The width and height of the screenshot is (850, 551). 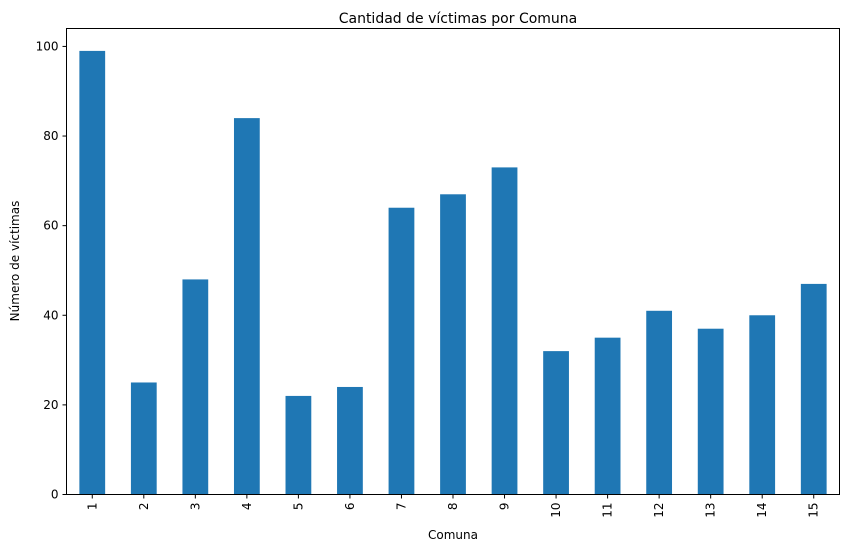 I want to click on x-tick-label: 1, so click(x=92, y=507).